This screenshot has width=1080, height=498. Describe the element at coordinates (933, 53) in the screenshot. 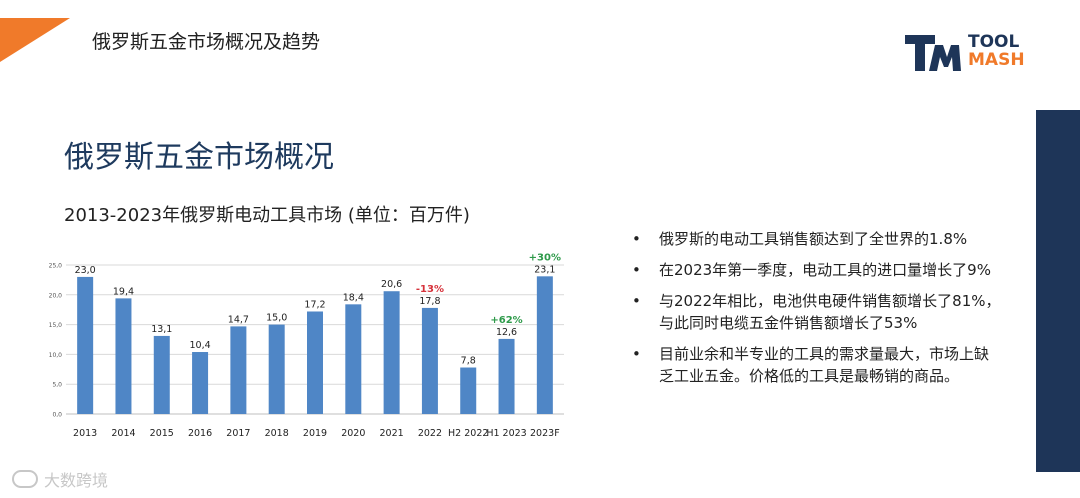

I see `toolmash-logo-mark` at that location.